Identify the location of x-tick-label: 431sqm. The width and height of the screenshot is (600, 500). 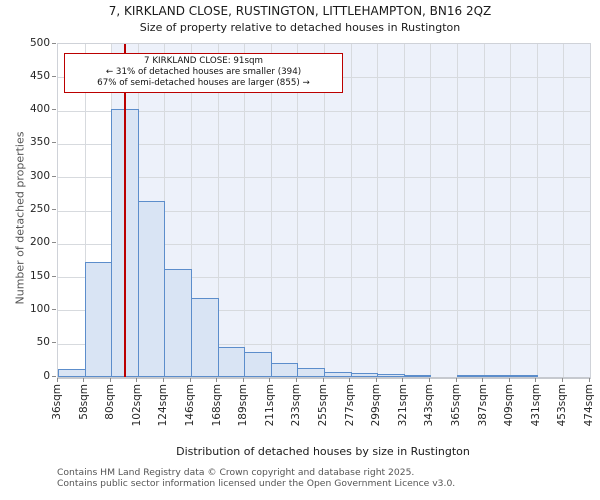
(535, 405).